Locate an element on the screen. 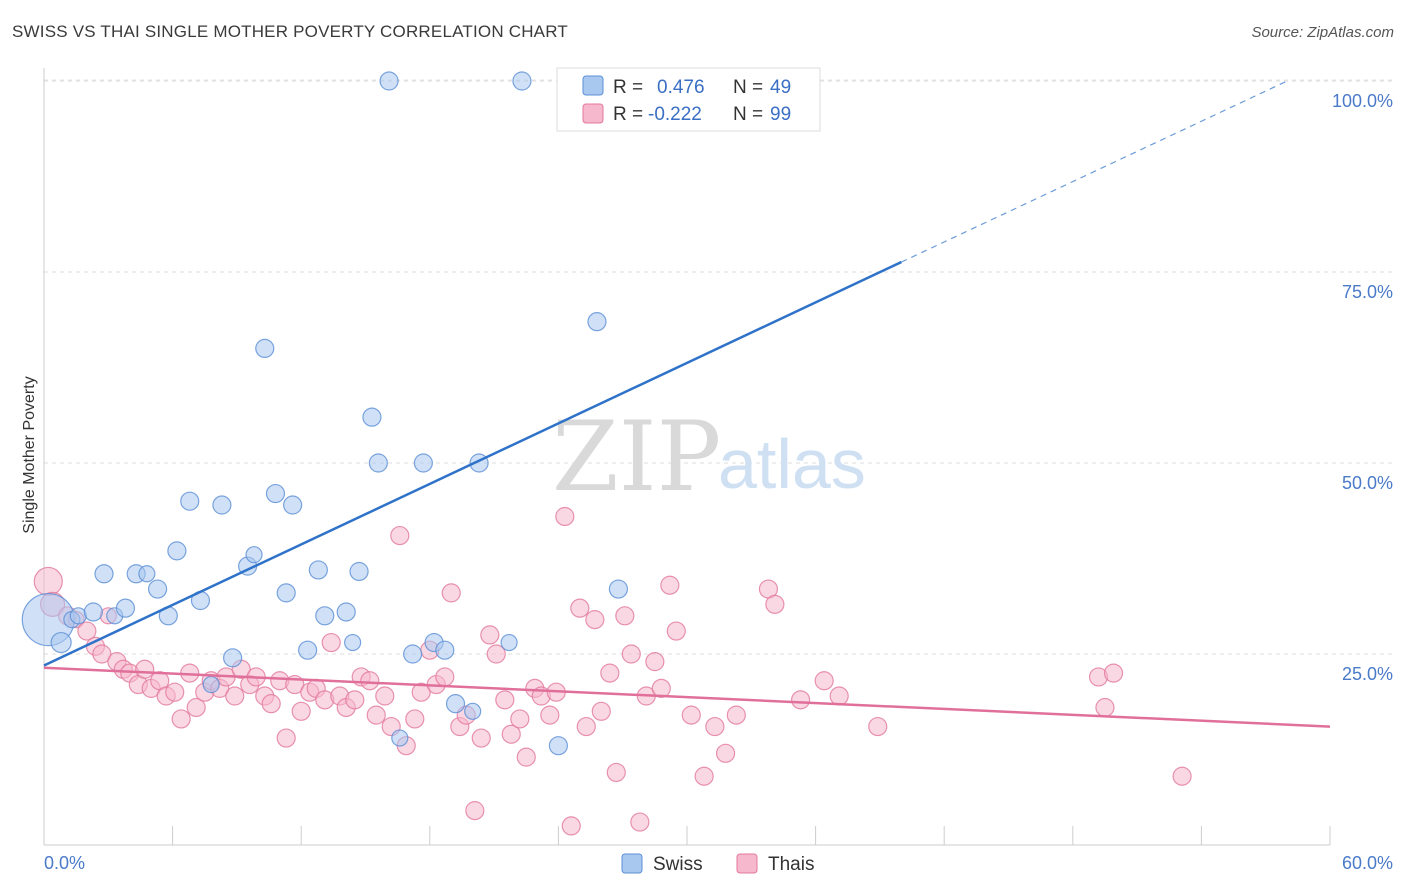 This screenshot has height=892, width=1406. legend: R = 0.476 N = 49 R = -0.222 N = 99 is located at coordinates (688, 99).